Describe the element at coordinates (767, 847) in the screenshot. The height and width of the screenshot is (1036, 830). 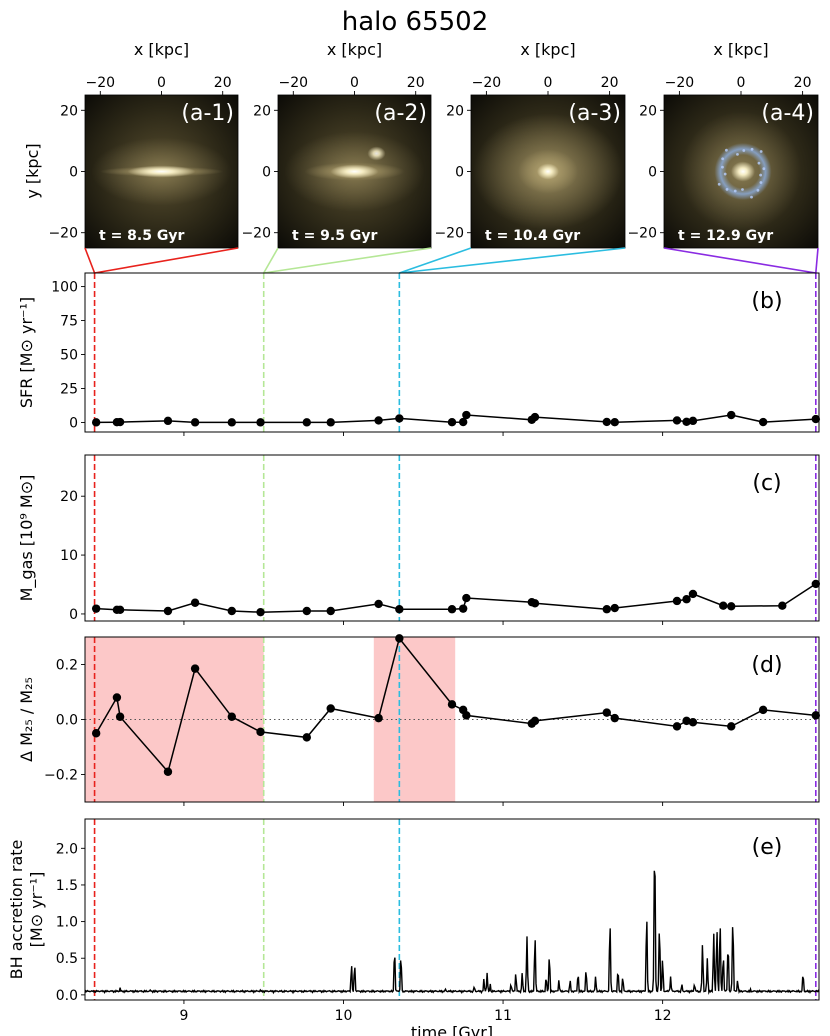
I see `panel-label: (e)` at that location.